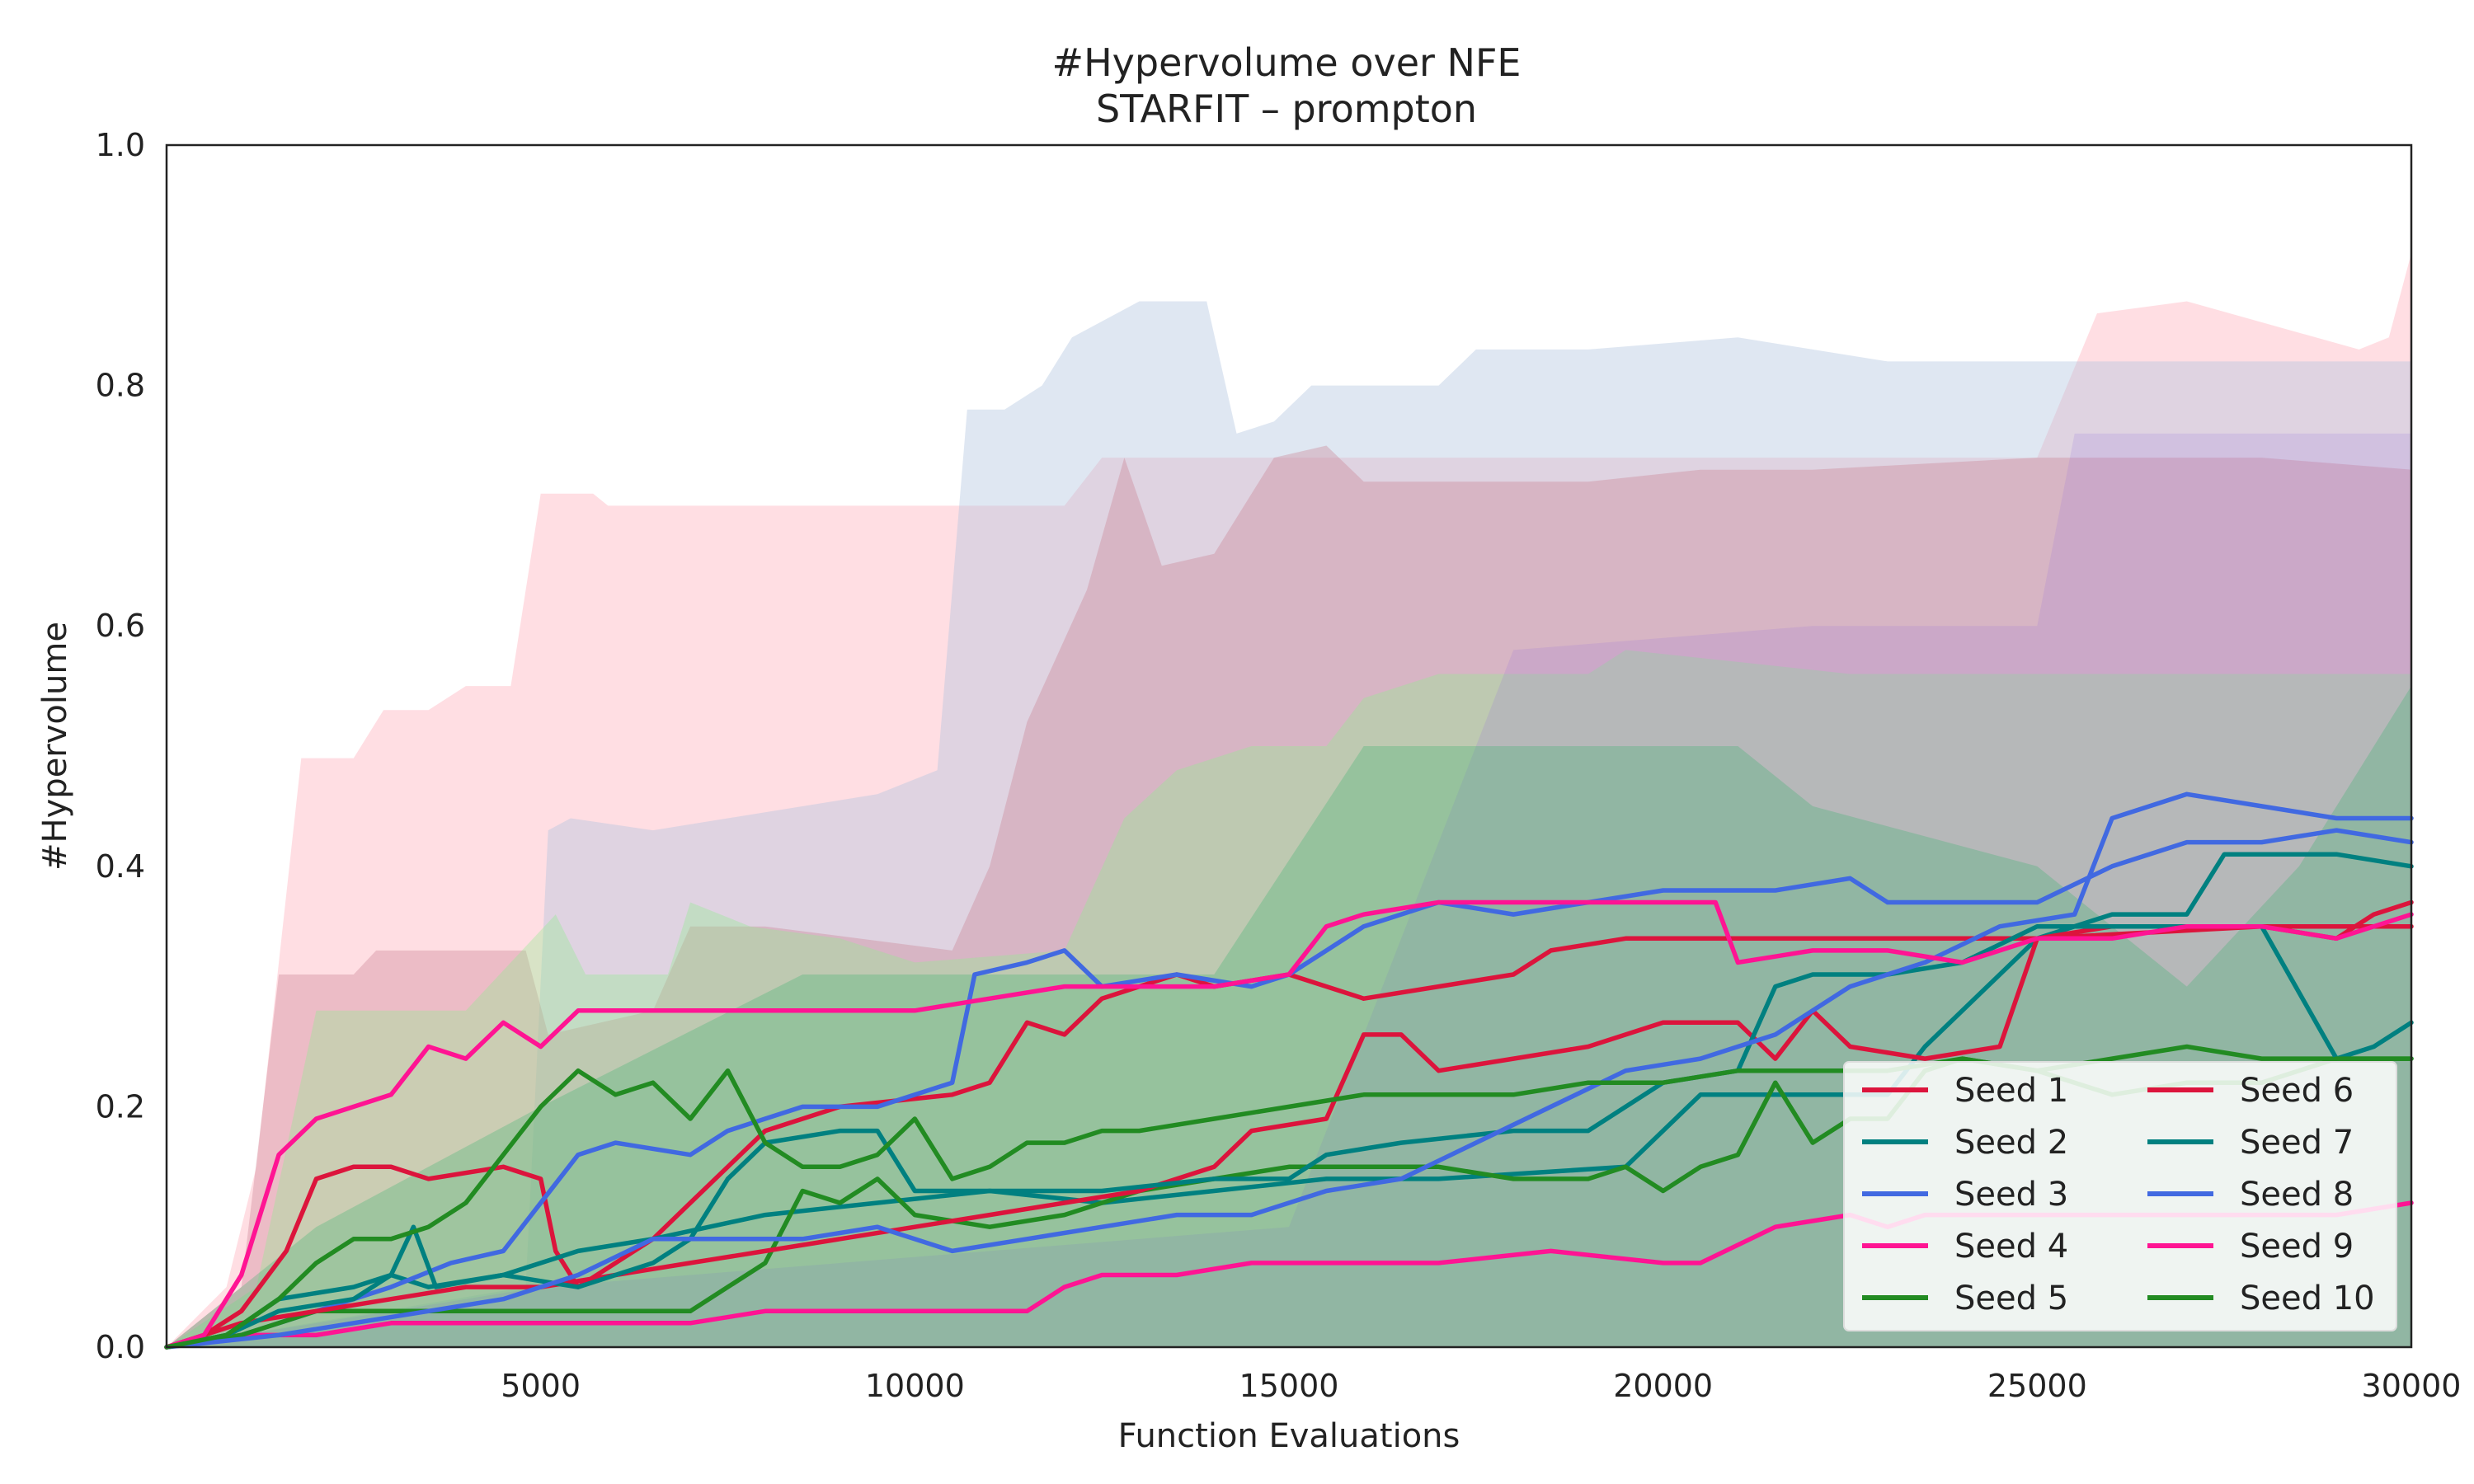 This screenshot has height=1484, width=2474. I want to click on legend-label: Seed 2, so click(2011, 1143).